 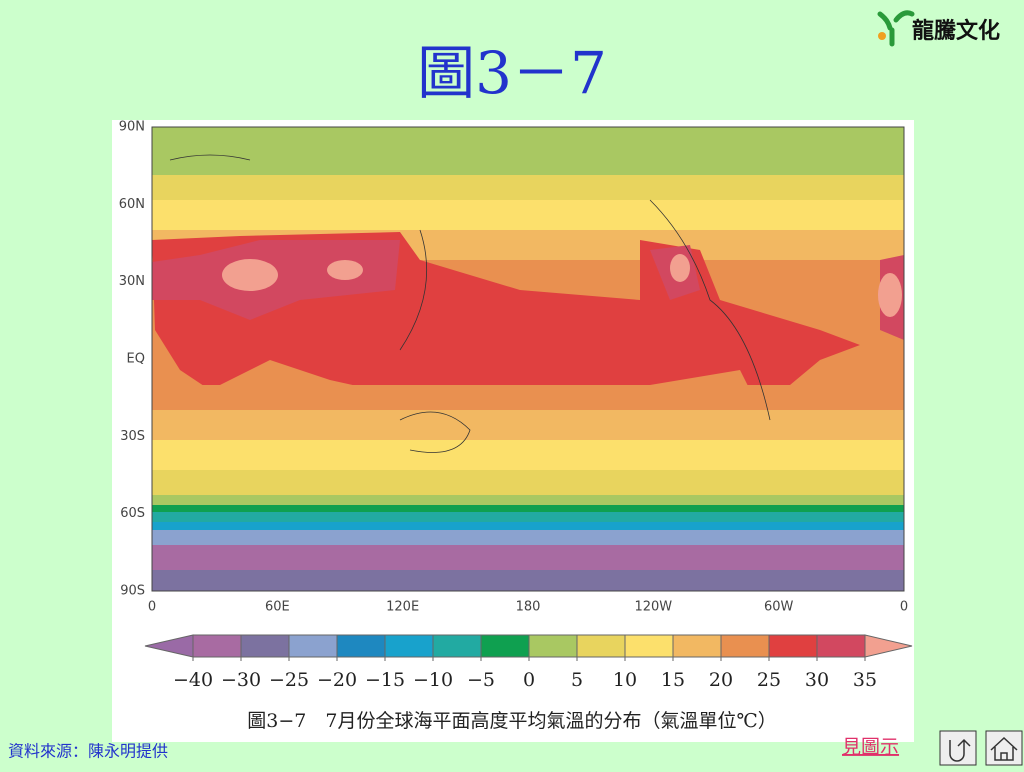 What do you see at coordinates (673, 680) in the screenshot?
I see `colorbar-label: 15` at bounding box center [673, 680].